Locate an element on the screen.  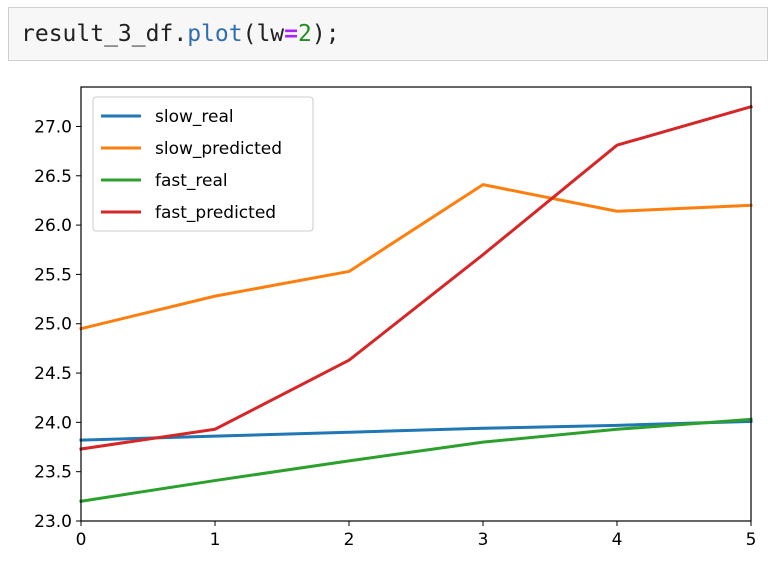
code-close: ); is located at coordinates (325, 34).